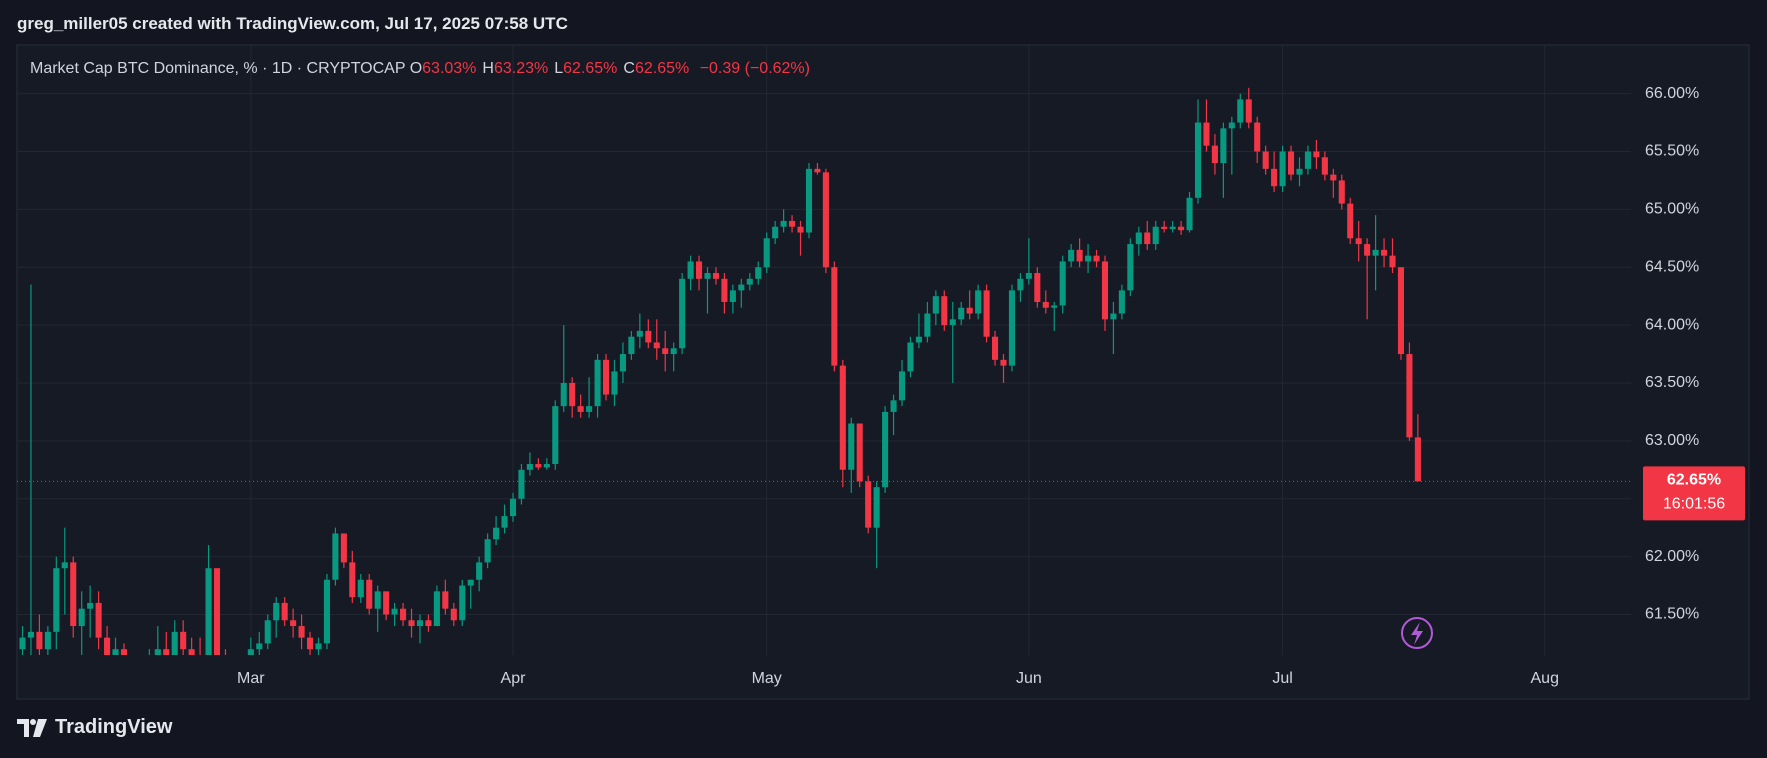 The height and width of the screenshot is (758, 1767). Describe the element at coordinates (416, 68) in the screenshot. I see `ohlc-key: O` at that location.